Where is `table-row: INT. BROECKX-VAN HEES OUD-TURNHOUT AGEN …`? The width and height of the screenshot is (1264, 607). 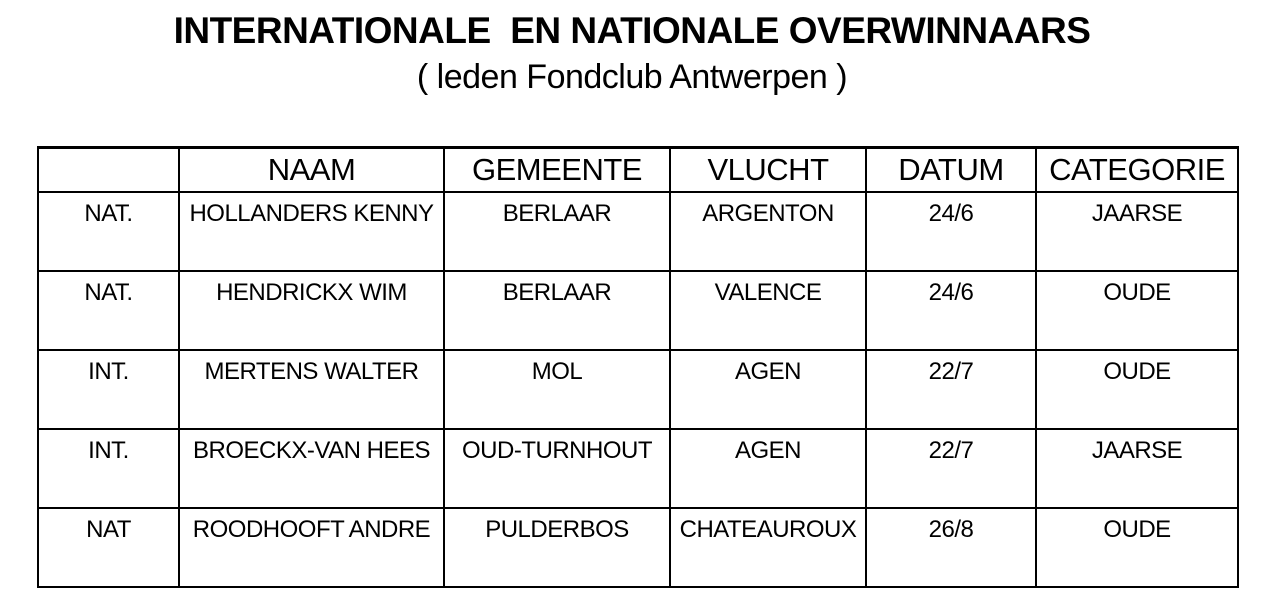
table-row: INT. BROECKX-VAN HEES OUD-TURNHOUT AGEN … is located at coordinates (638, 468).